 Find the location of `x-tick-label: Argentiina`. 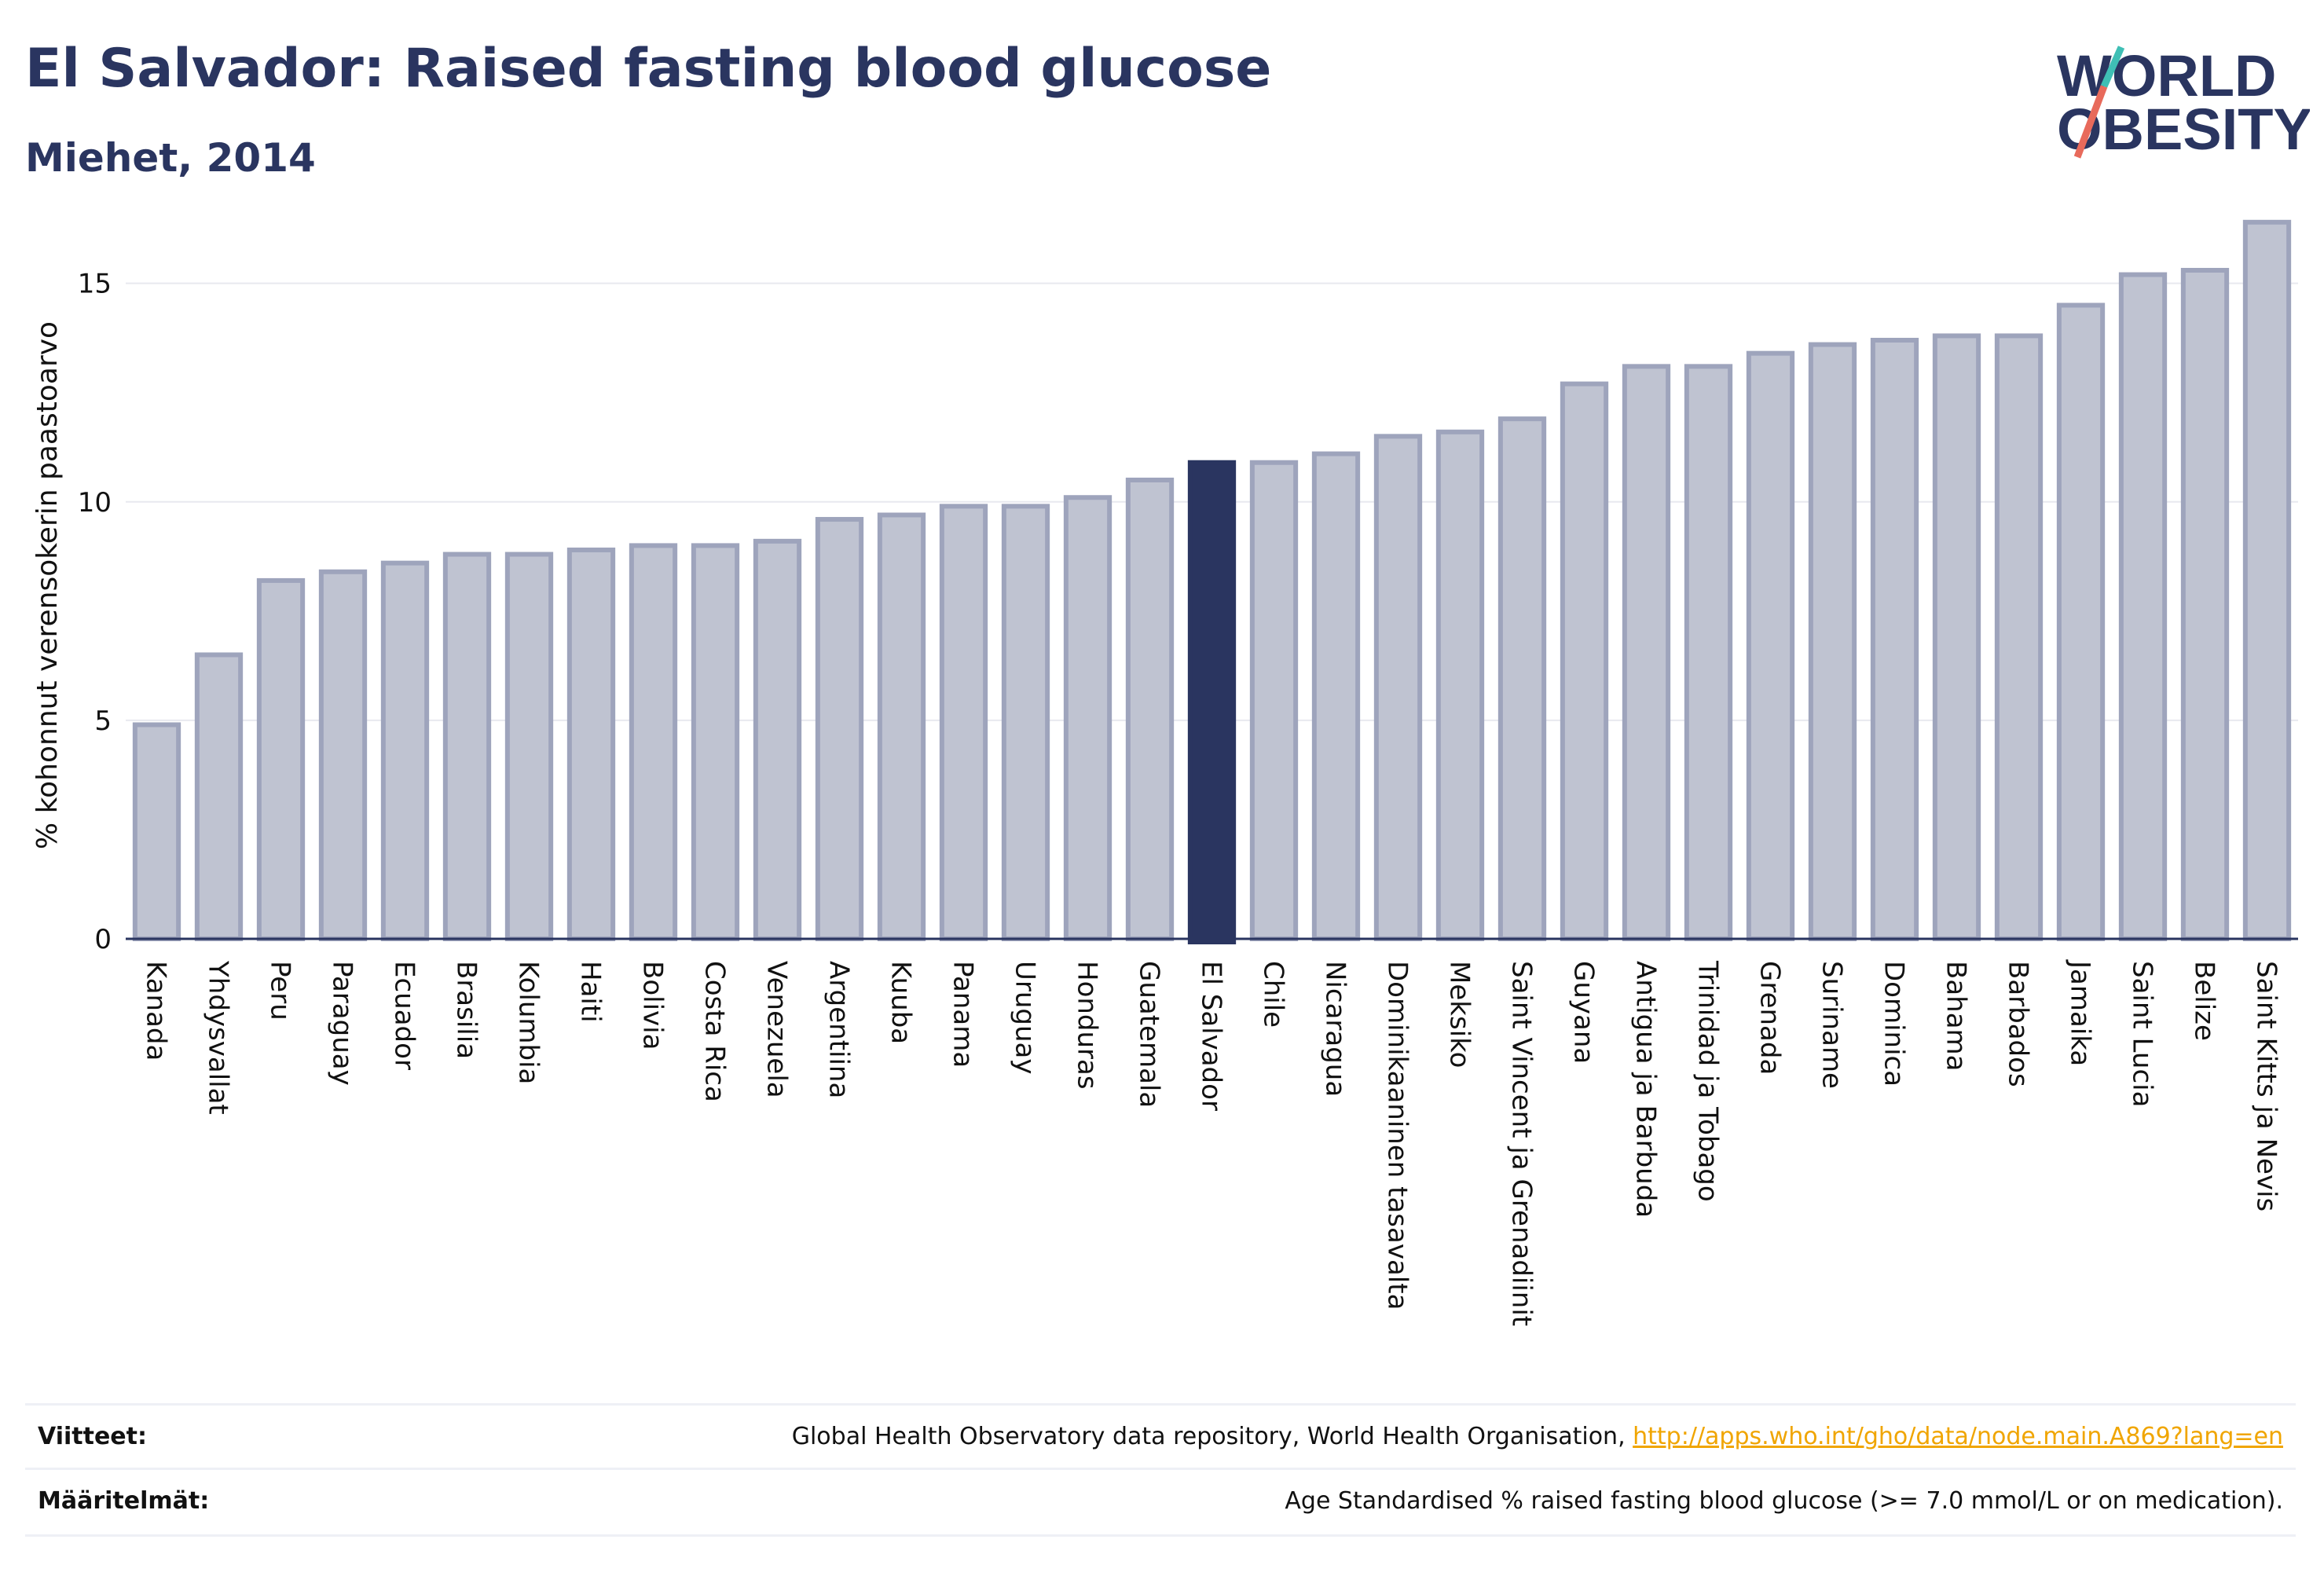

x-tick-label: Argentiina is located at coordinates (839, 1029).